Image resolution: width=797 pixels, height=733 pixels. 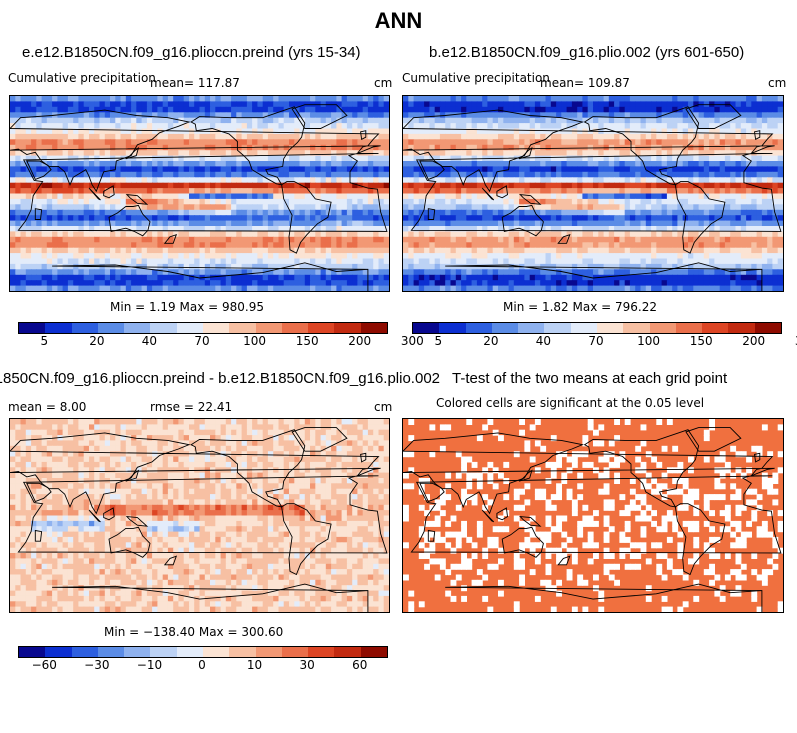 What do you see at coordinates (38, 214) in the screenshot?
I see `coastline` at bounding box center [38, 214].